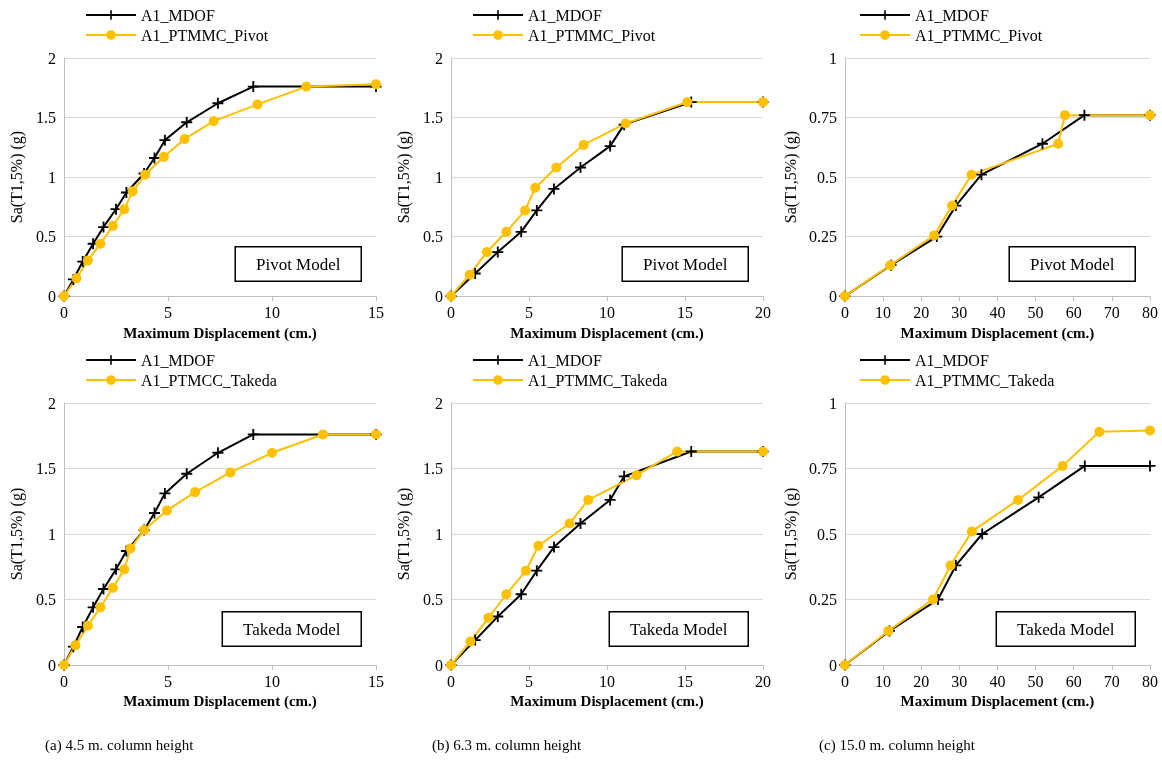 The height and width of the screenshot is (760, 1162). What do you see at coordinates (120, 745) in the screenshot?
I see `text: (a) 4.5 m. column height` at bounding box center [120, 745].